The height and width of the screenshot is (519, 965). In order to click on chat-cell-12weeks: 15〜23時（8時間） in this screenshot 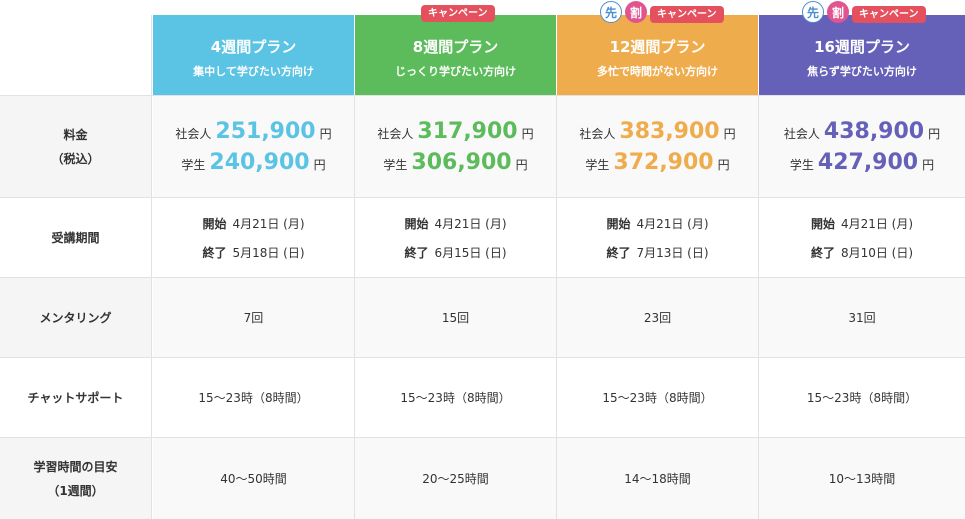, I will do `click(658, 397)`.